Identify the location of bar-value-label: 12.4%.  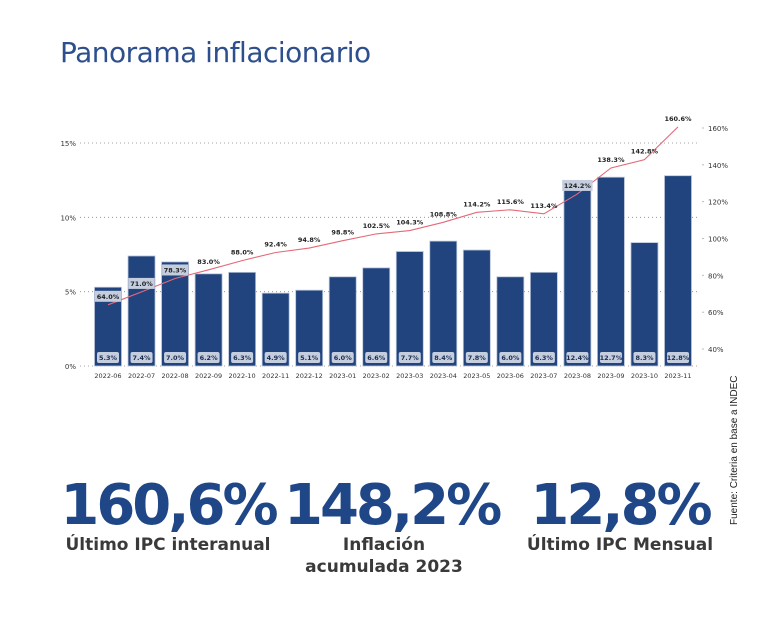
(577, 358).